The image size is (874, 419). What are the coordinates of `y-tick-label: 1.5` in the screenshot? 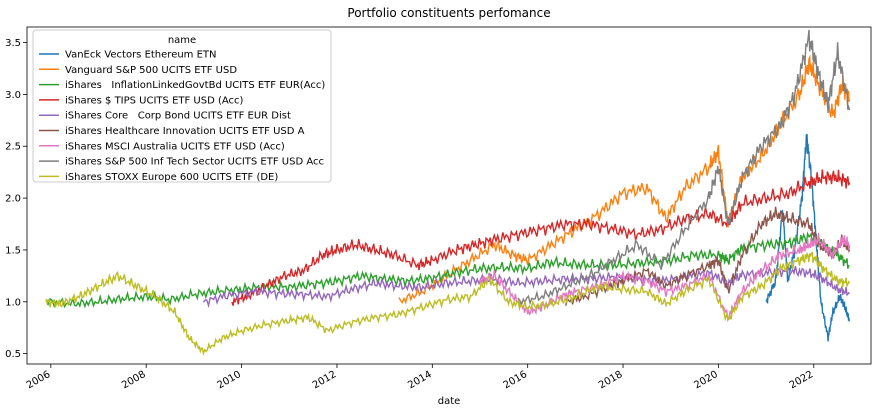 It's located at (13, 250).